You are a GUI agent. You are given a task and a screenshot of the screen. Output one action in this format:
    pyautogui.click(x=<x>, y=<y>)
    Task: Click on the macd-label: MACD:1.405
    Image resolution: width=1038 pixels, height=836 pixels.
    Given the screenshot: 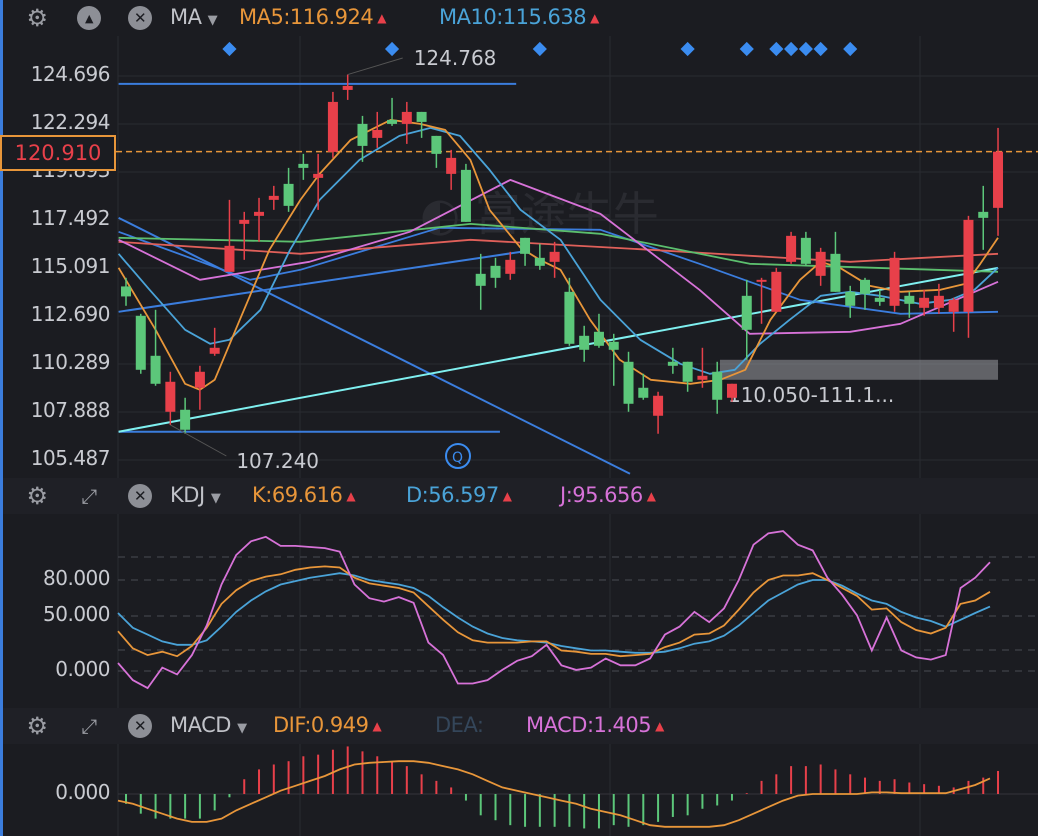 What is the action you would take?
    pyautogui.click(x=589, y=725)
    